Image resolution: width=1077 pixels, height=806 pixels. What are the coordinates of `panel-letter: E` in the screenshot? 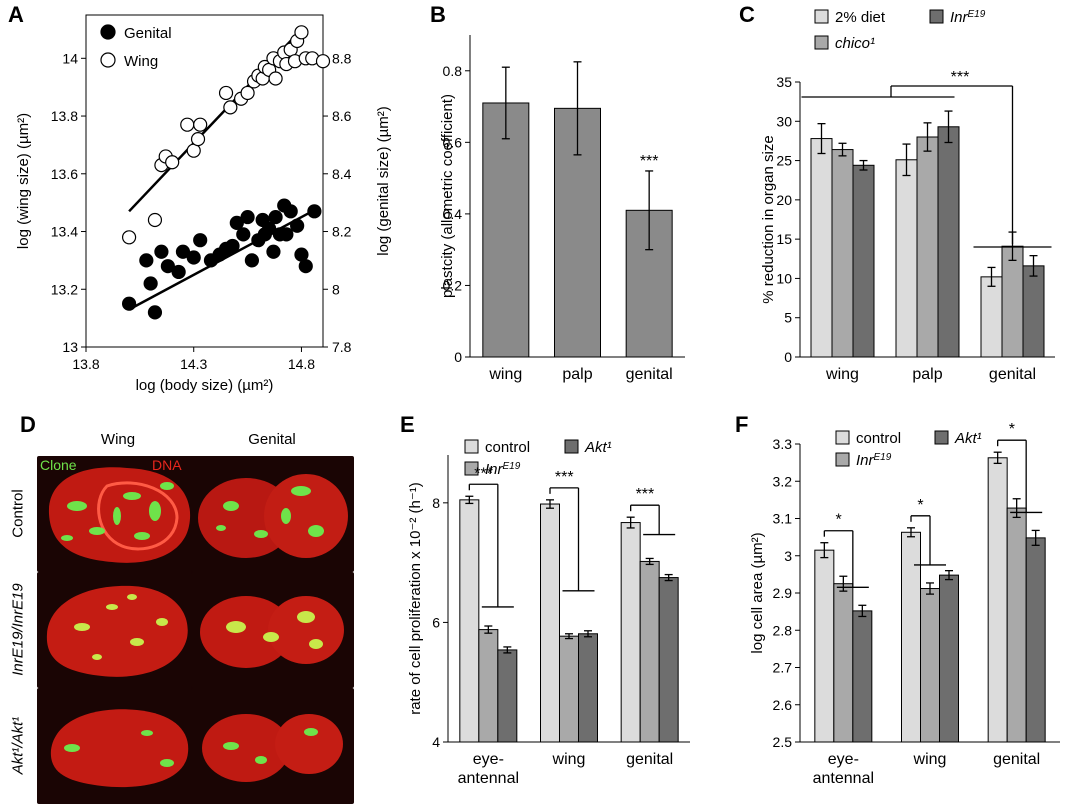 It's located at (407, 424).